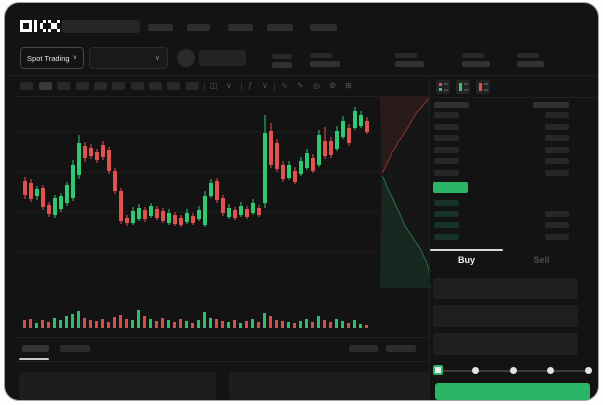  Describe the element at coordinates (229, 85) in the screenshot. I see `chart-type-chevron-icon: ∨` at that location.